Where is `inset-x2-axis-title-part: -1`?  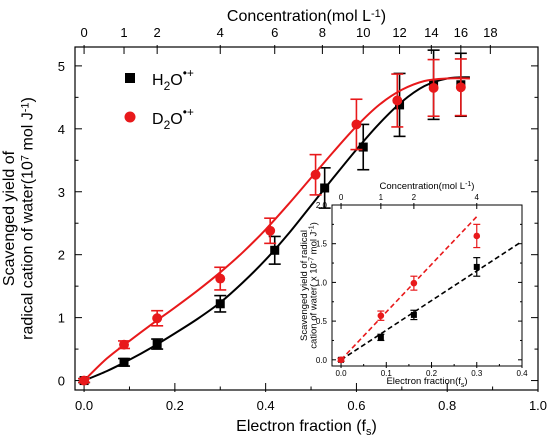
inset-x2-axis-title-part: -1 is located at coordinates (468, 184).